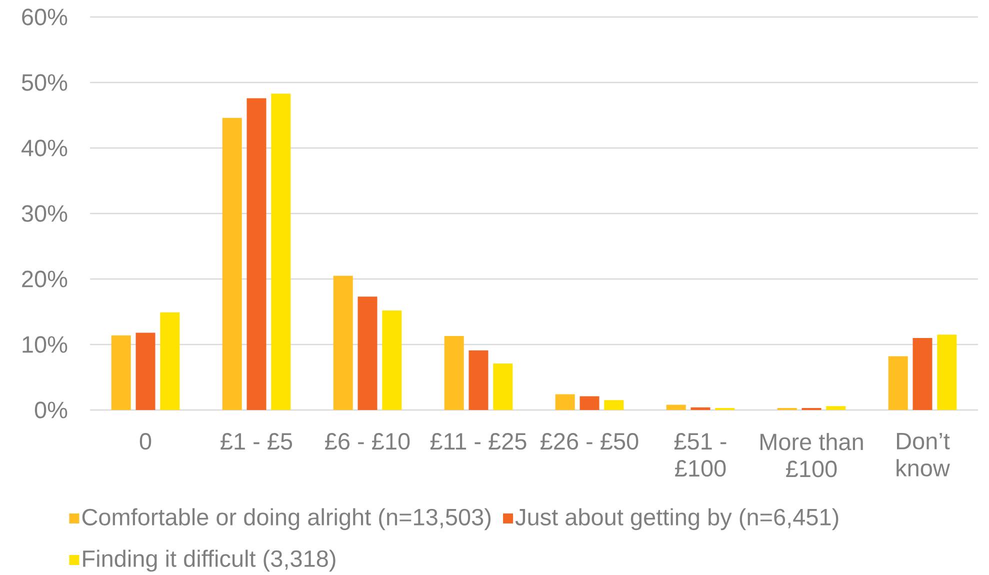 This screenshot has height=575, width=989. I want to click on legend-label: Just about getting by (n=6,451), so click(676, 519).